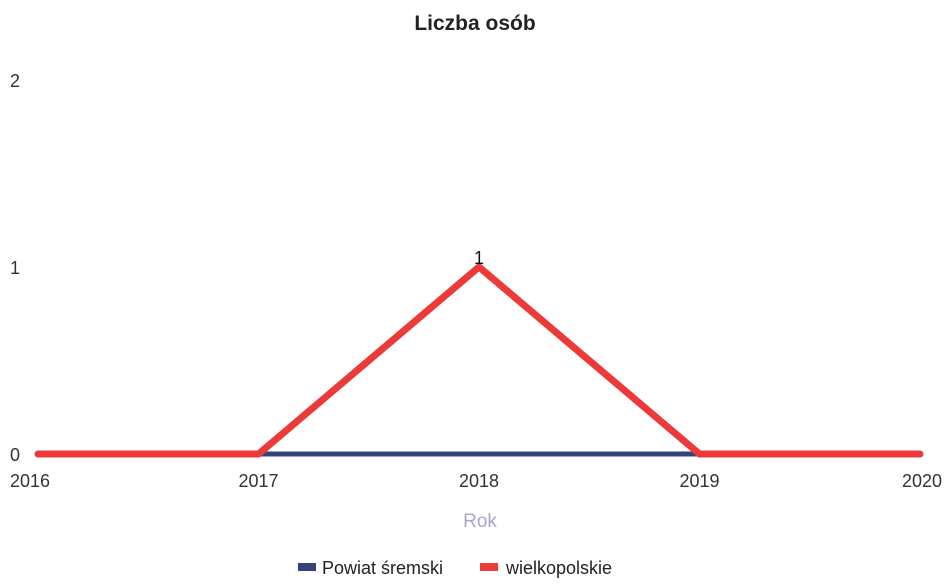 This screenshot has height=584, width=950. What do you see at coordinates (479, 481) in the screenshot?
I see `x-tick-label: 2018` at bounding box center [479, 481].